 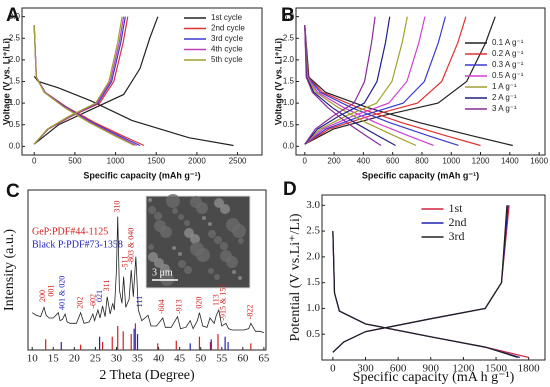 I want to click on peak-label: 001, so click(x=50, y=291).